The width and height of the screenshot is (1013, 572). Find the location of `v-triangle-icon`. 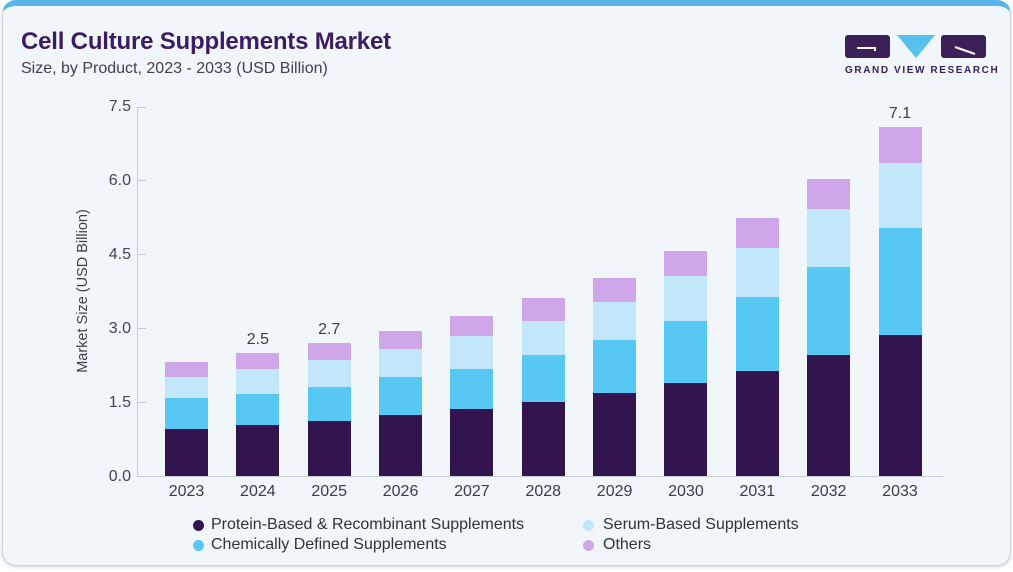

v-triangle-icon is located at coordinates (915, 46).